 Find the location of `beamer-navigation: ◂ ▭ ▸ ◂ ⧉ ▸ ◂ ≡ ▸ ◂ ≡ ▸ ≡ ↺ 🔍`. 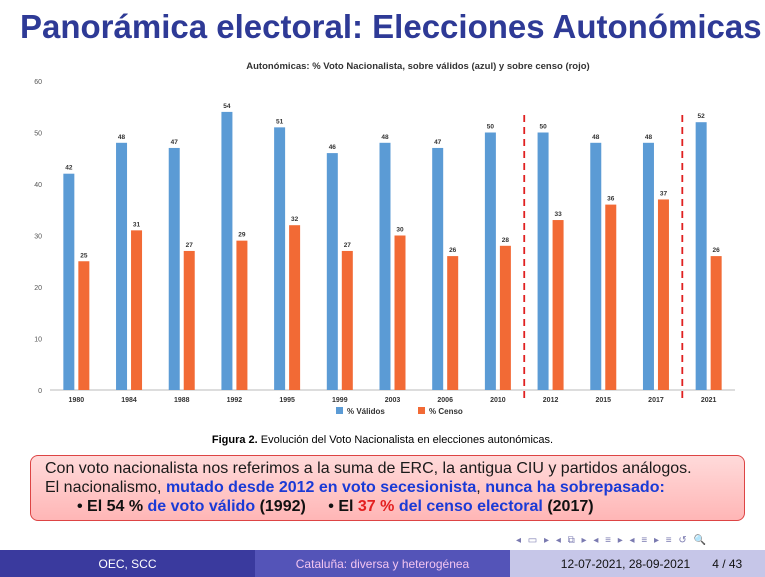

beamer-navigation: ◂ ▭ ▸ ◂ ⧉ ▸ ◂ ≡ ▸ ◂ ≡ ▸ ≡ ↺ 🔍 is located at coordinates (612, 540).